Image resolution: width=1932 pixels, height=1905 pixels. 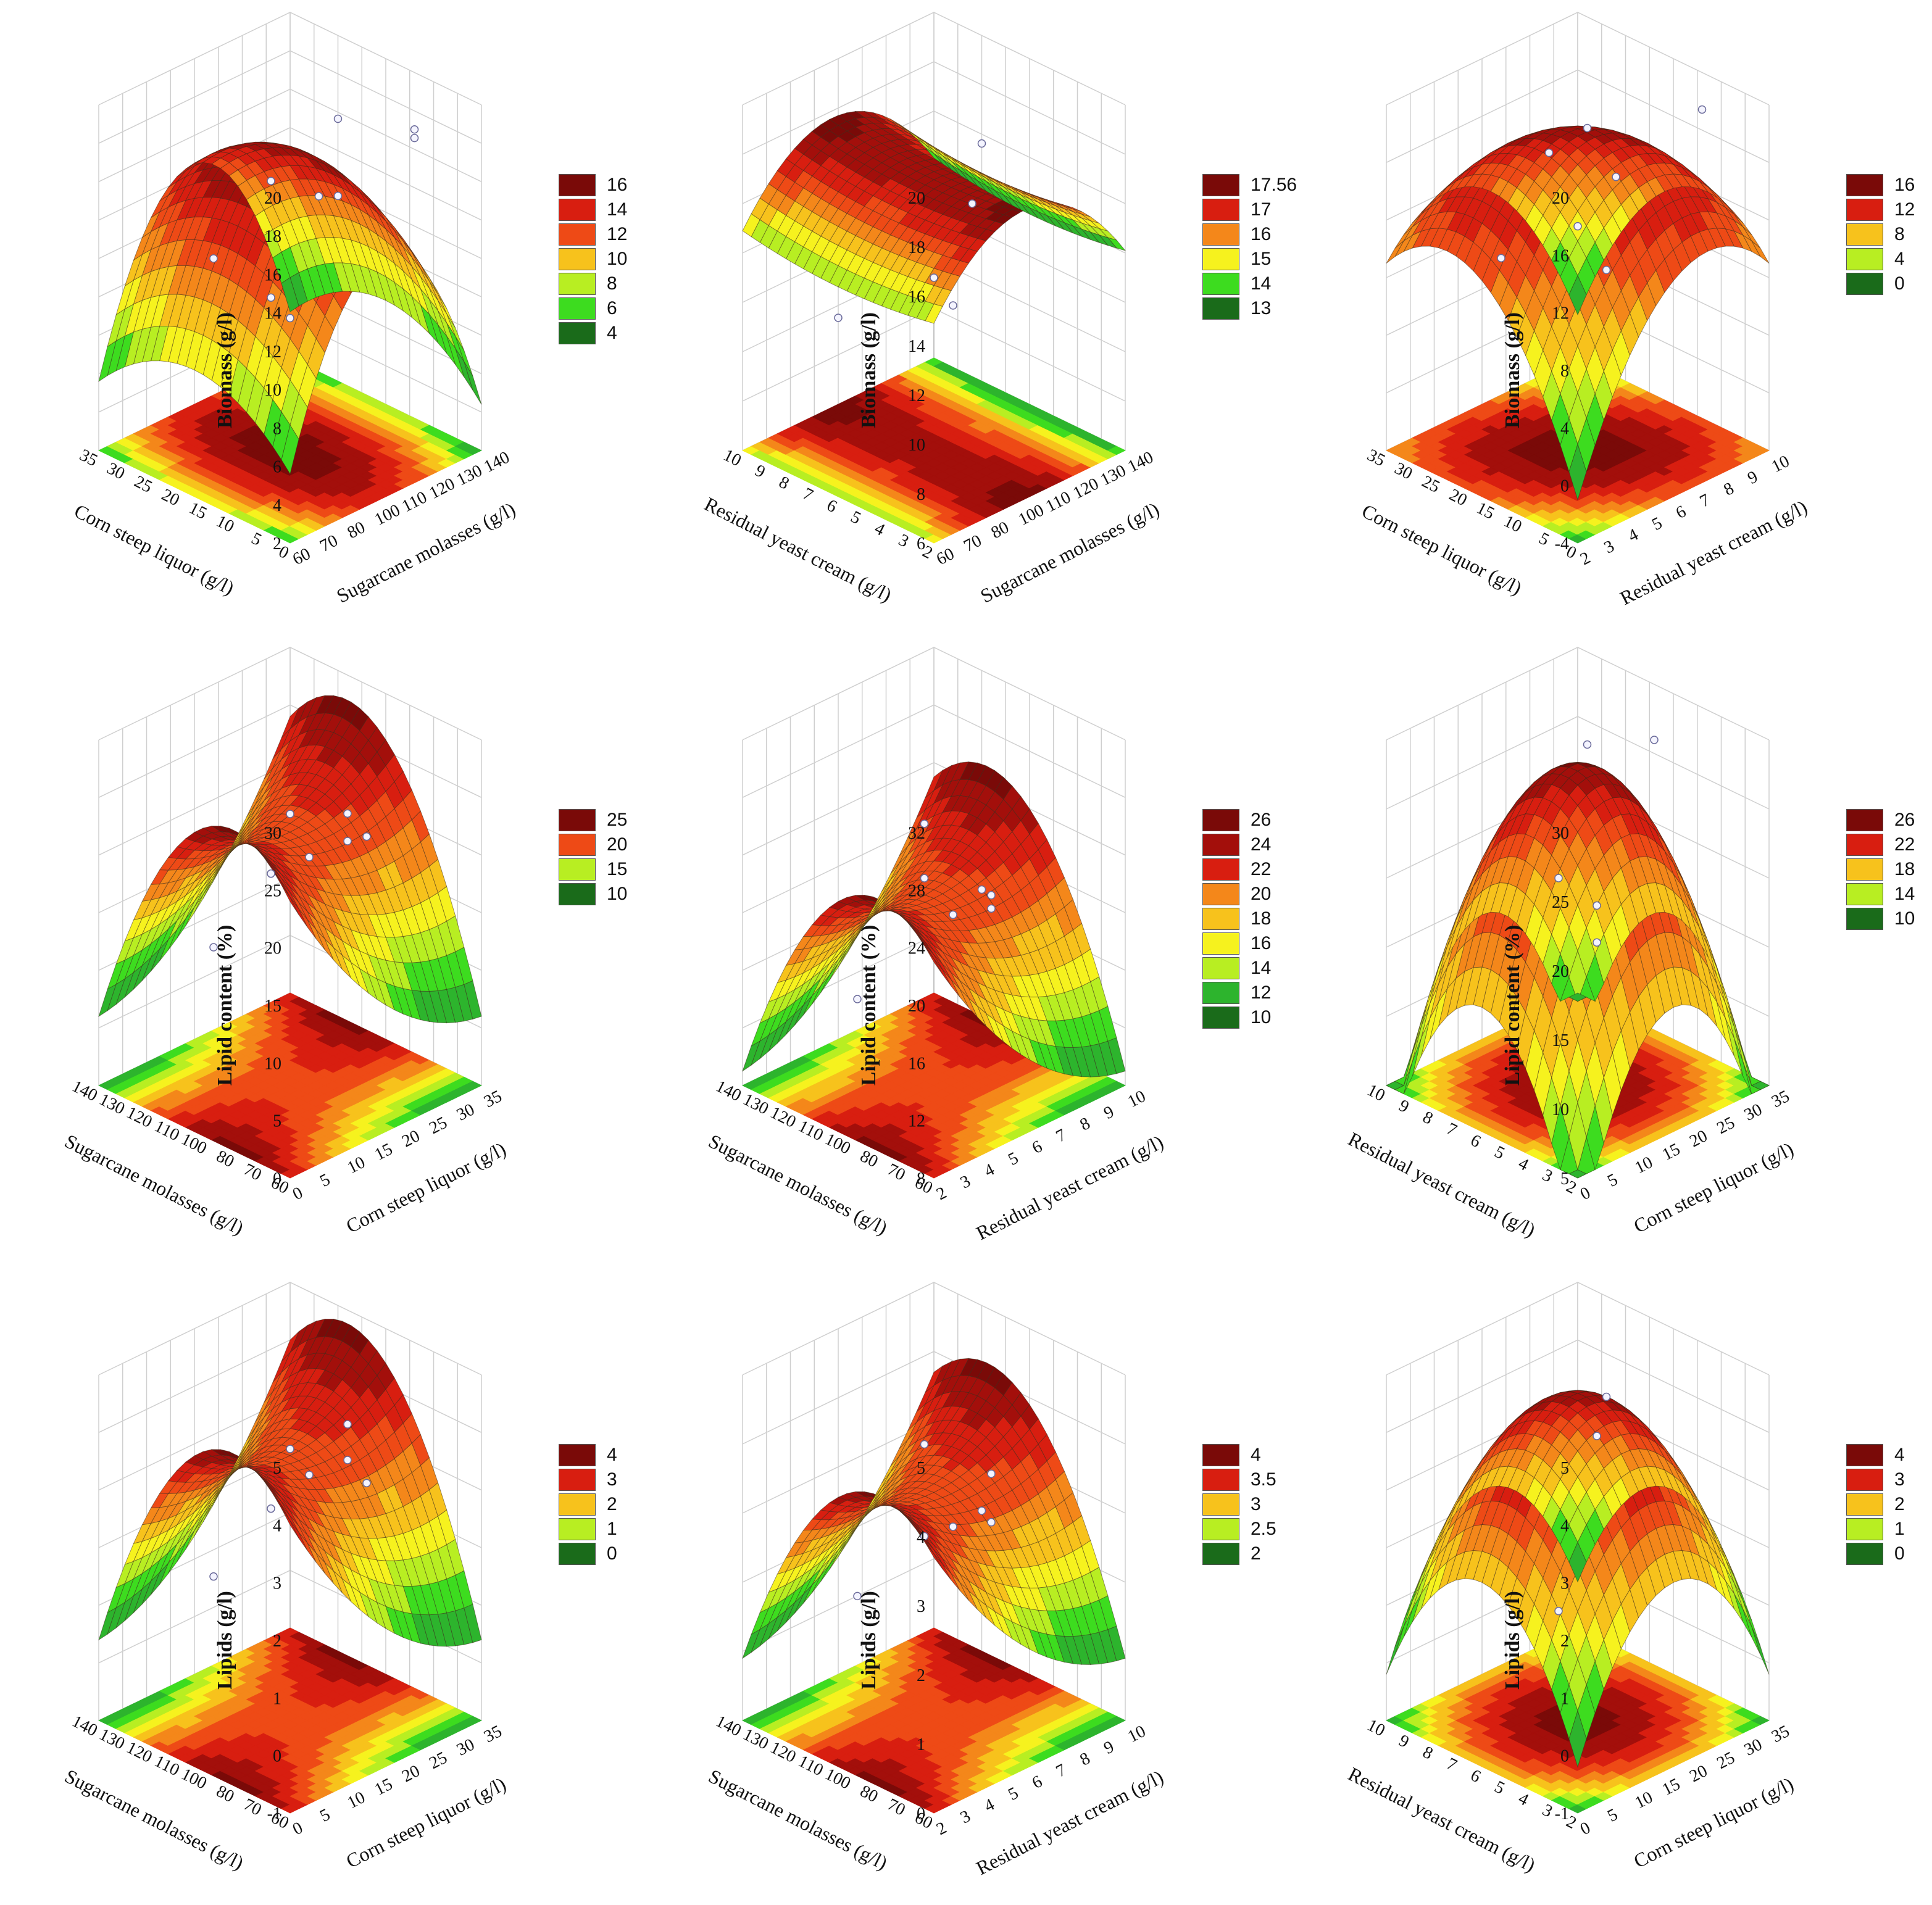 What do you see at coordinates (620, 1504) in the screenshot?
I see `legend-entry: 2` at bounding box center [620, 1504].